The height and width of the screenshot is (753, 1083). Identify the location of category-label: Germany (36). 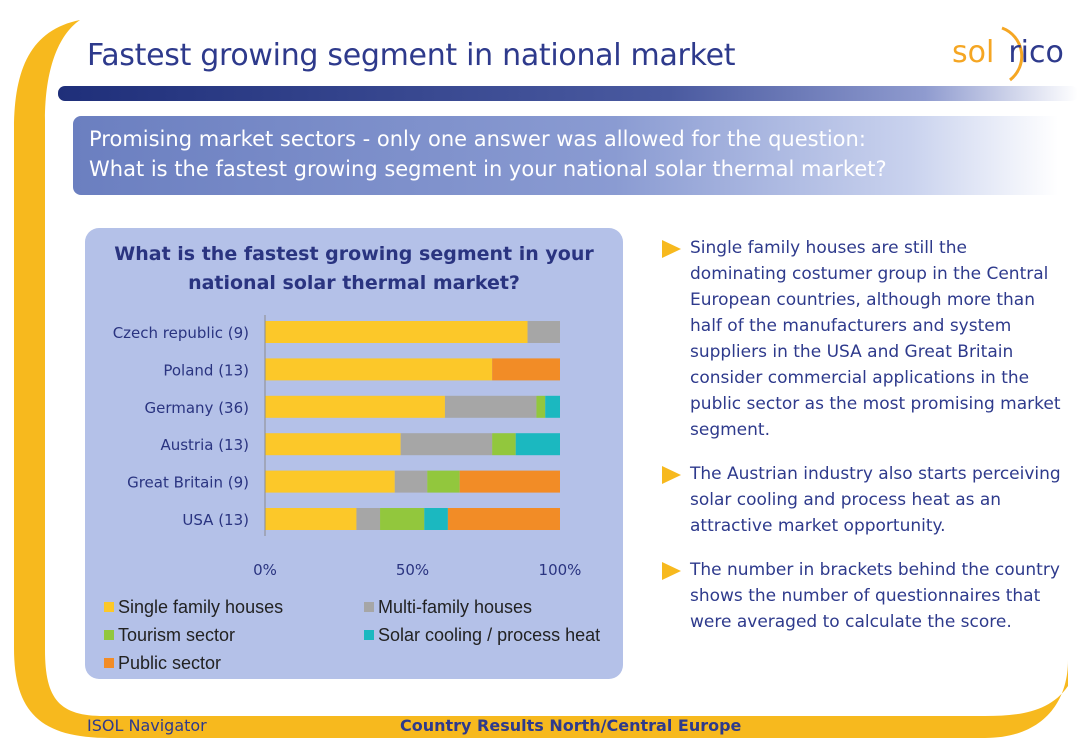
(196, 408).